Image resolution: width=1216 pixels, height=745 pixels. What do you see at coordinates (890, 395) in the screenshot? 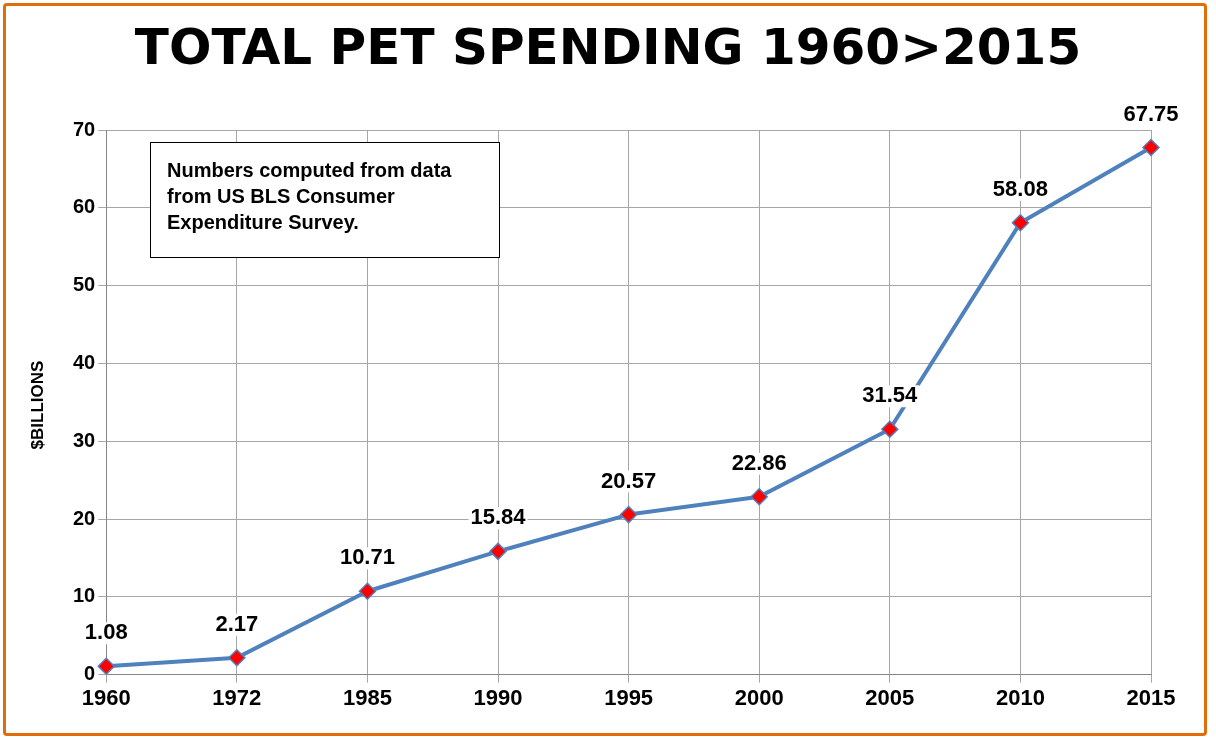
I see `data-label: 31.54` at bounding box center [890, 395].